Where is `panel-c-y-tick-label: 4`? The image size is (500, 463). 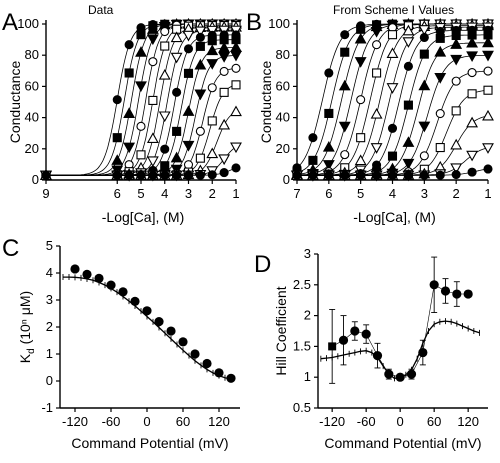
panel-c-y-tick-label: 4 is located at coordinates (49, 272).